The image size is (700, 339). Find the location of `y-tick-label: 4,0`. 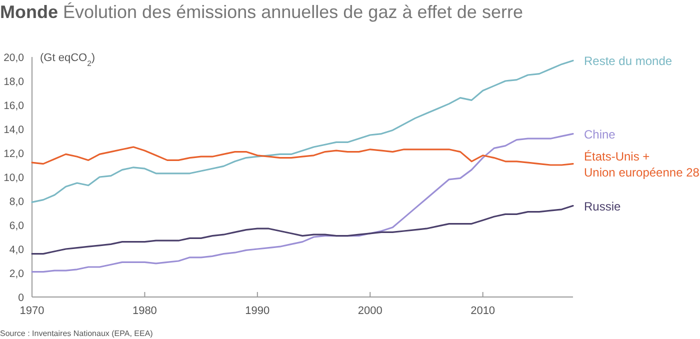

y-tick-label: 4,0 is located at coordinates (16, 250).